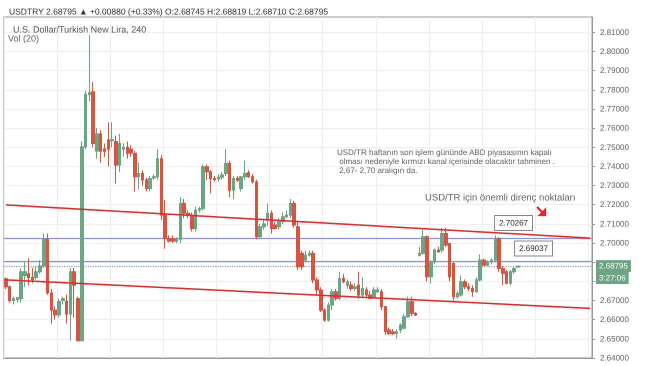 The image size is (654, 366). I want to click on annotation: USD/TR için önemli direnç noktaları, so click(500, 198).